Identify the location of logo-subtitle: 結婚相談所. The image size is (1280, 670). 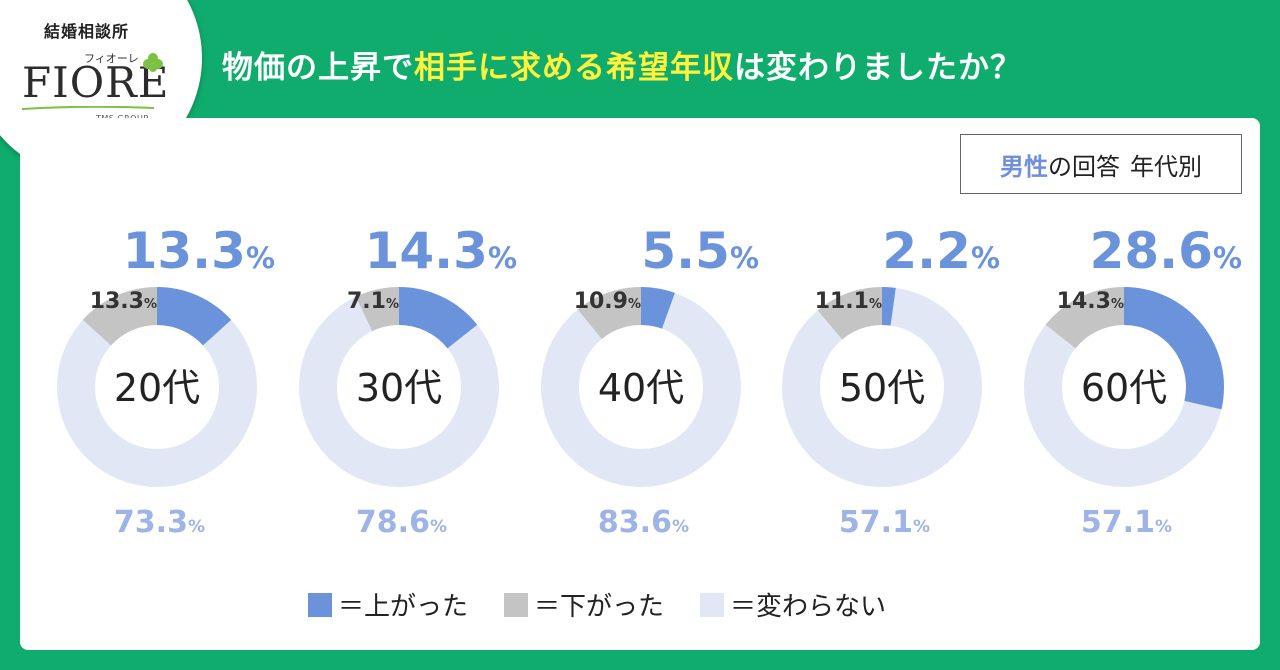
(87, 31).